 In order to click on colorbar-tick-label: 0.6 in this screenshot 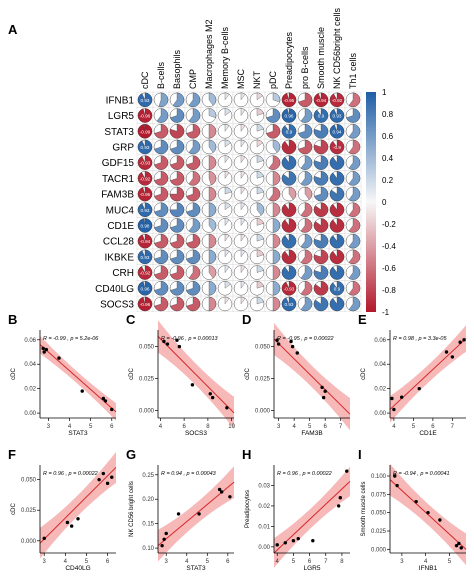, I will do `click(388, 136)`.